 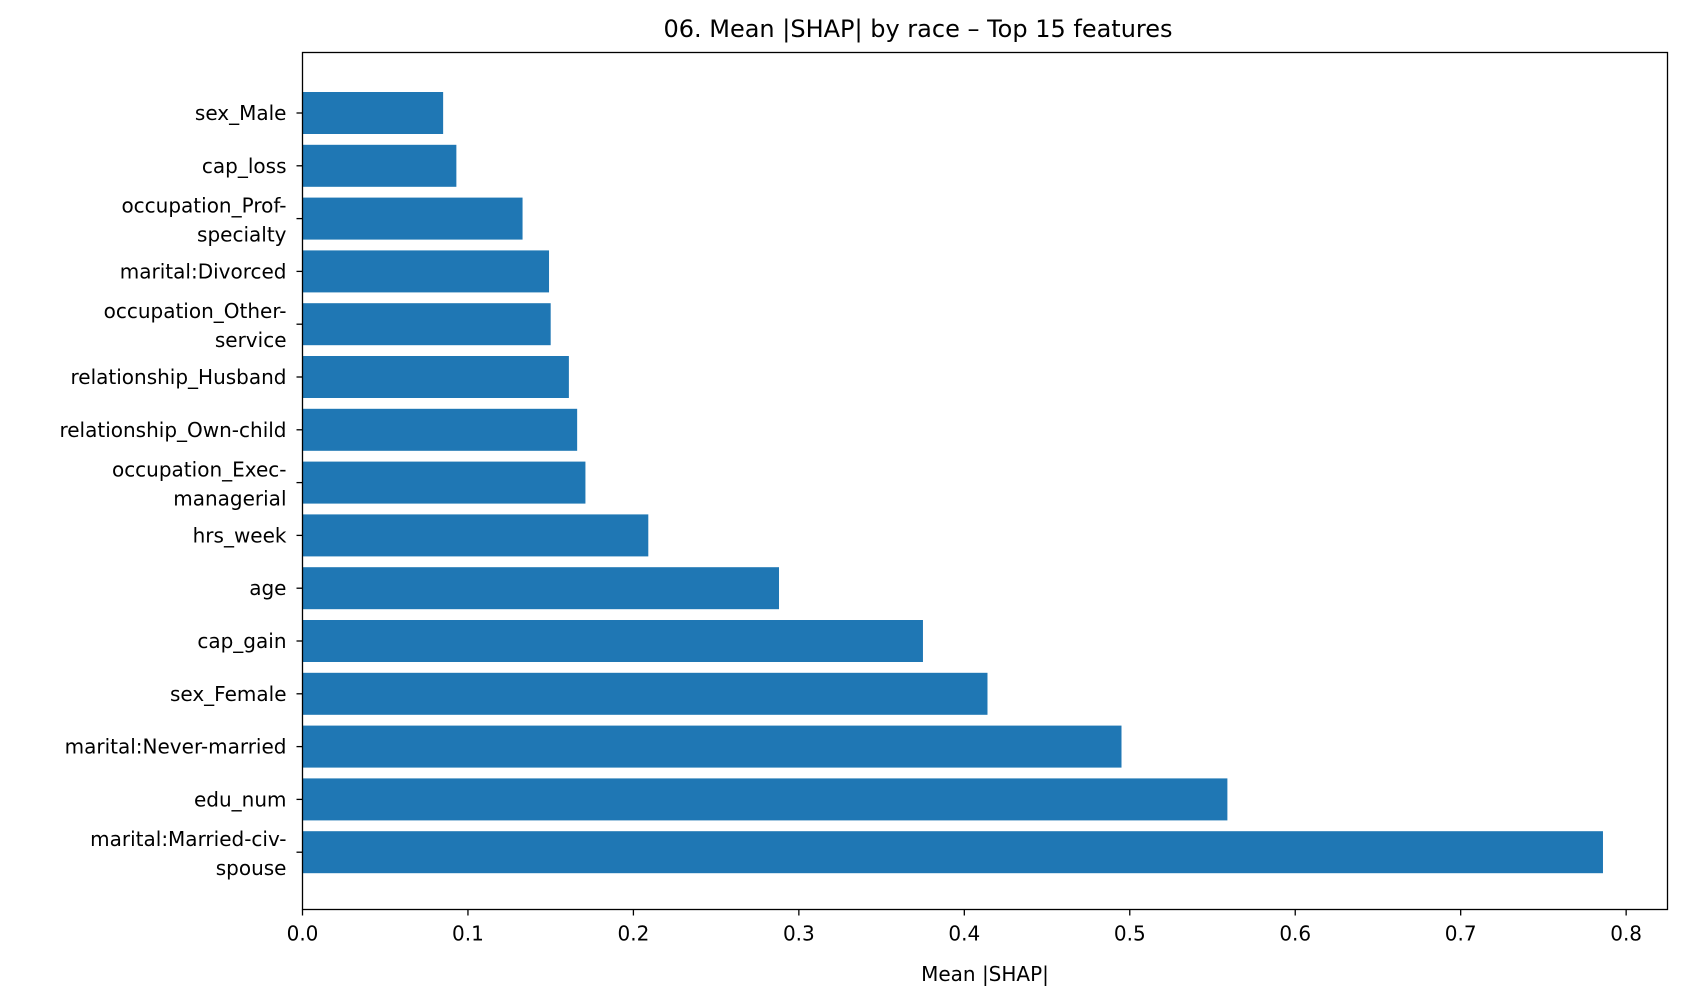 What do you see at coordinates (172, 430) in the screenshot?
I see `y-tick-label: relationship_Own-child` at bounding box center [172, 430].